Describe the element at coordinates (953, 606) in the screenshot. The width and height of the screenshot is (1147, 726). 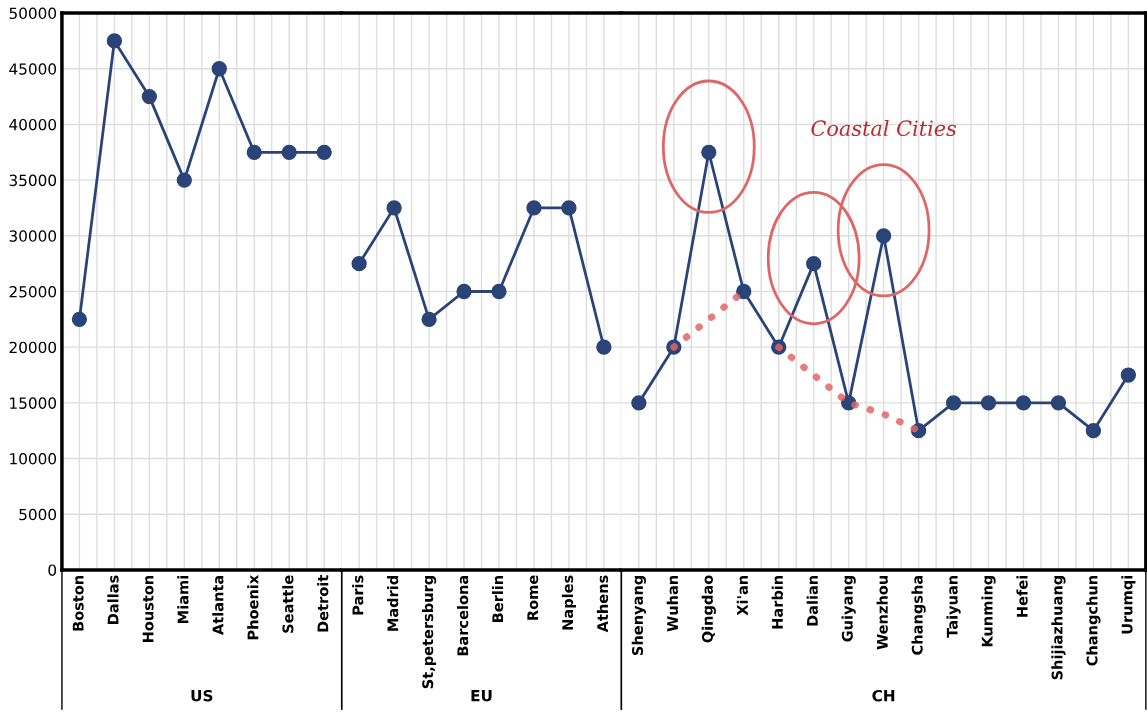
I see `x-tick-label: Taiyuan` at that location.